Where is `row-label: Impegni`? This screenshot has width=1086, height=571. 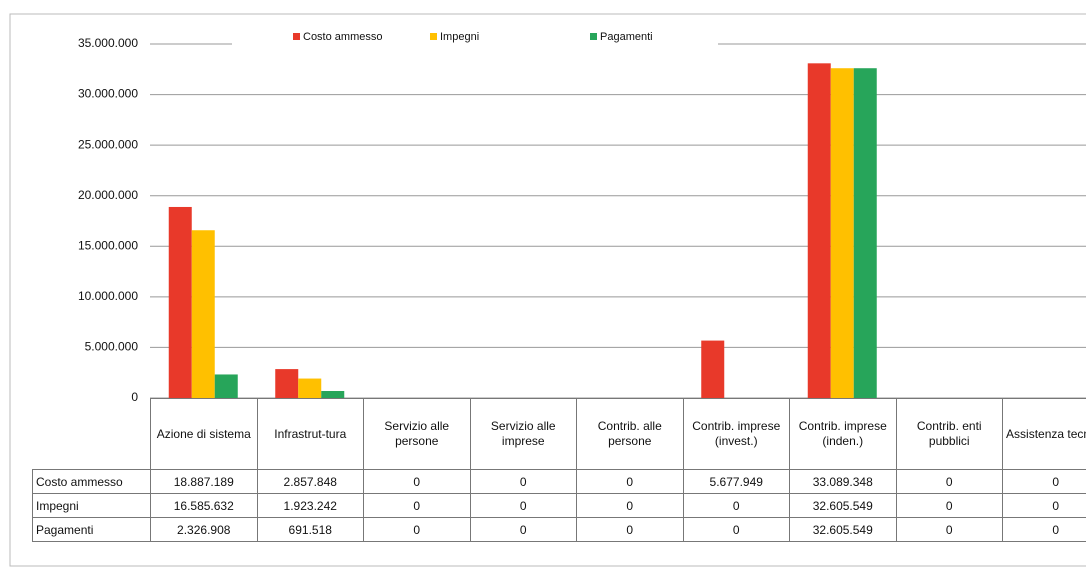 row-label: Impegni is located at coordinates (91, 505).